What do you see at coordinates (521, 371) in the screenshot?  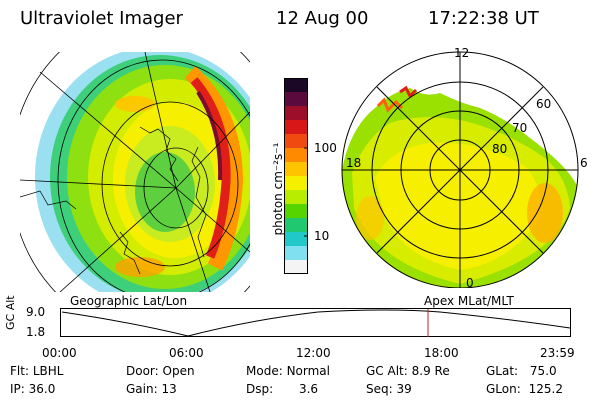 I see `info-glat: GLat: 75.0` at bounding box center [521, 371].